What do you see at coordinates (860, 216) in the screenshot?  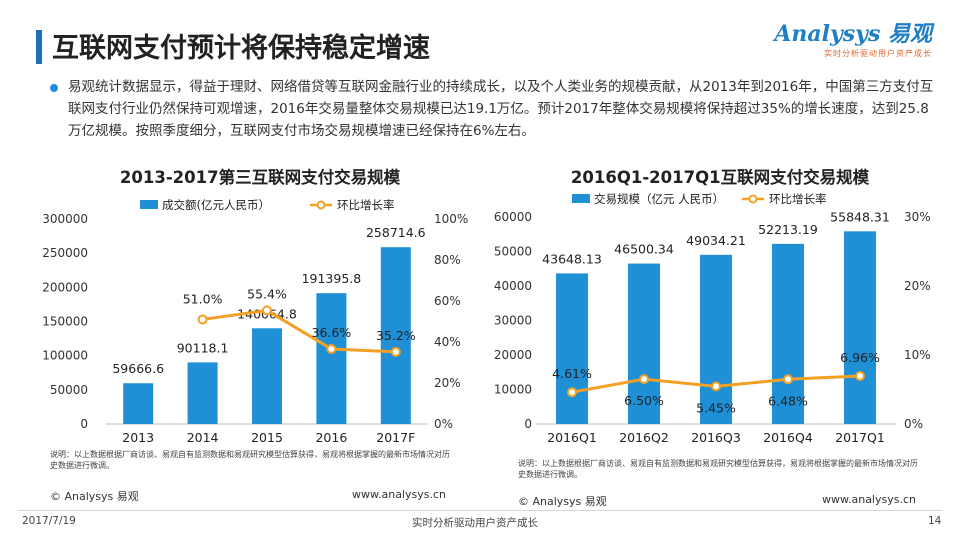 I see `bar-value-label: 55848.31` at bounding box center [860, 216].